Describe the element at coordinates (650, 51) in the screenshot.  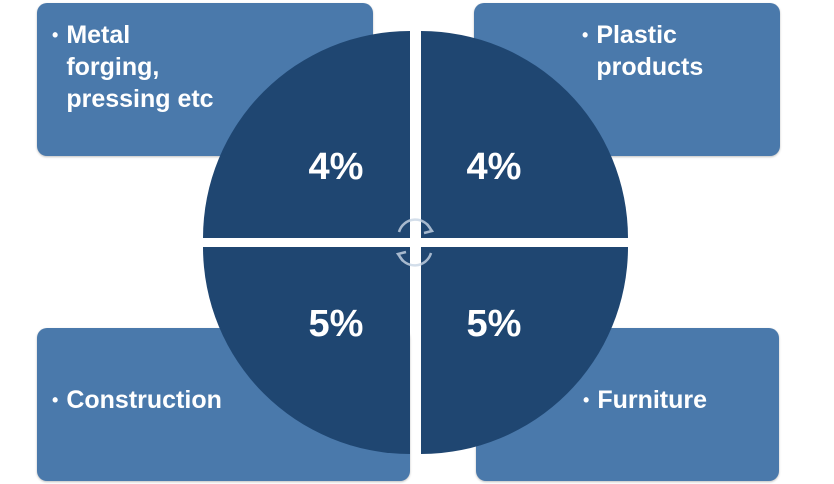
I see `category-label-plastic-text: Plastic products` at that location.